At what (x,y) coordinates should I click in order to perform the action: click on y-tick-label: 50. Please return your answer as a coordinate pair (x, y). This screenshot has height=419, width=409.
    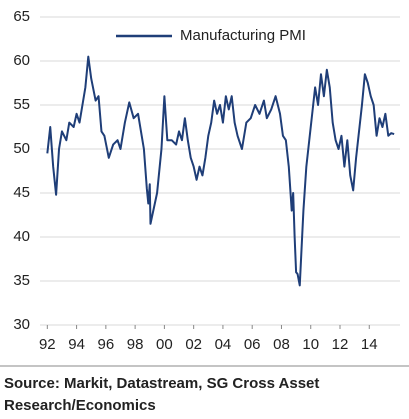
    Looking at the image, I should click on (21, 148).